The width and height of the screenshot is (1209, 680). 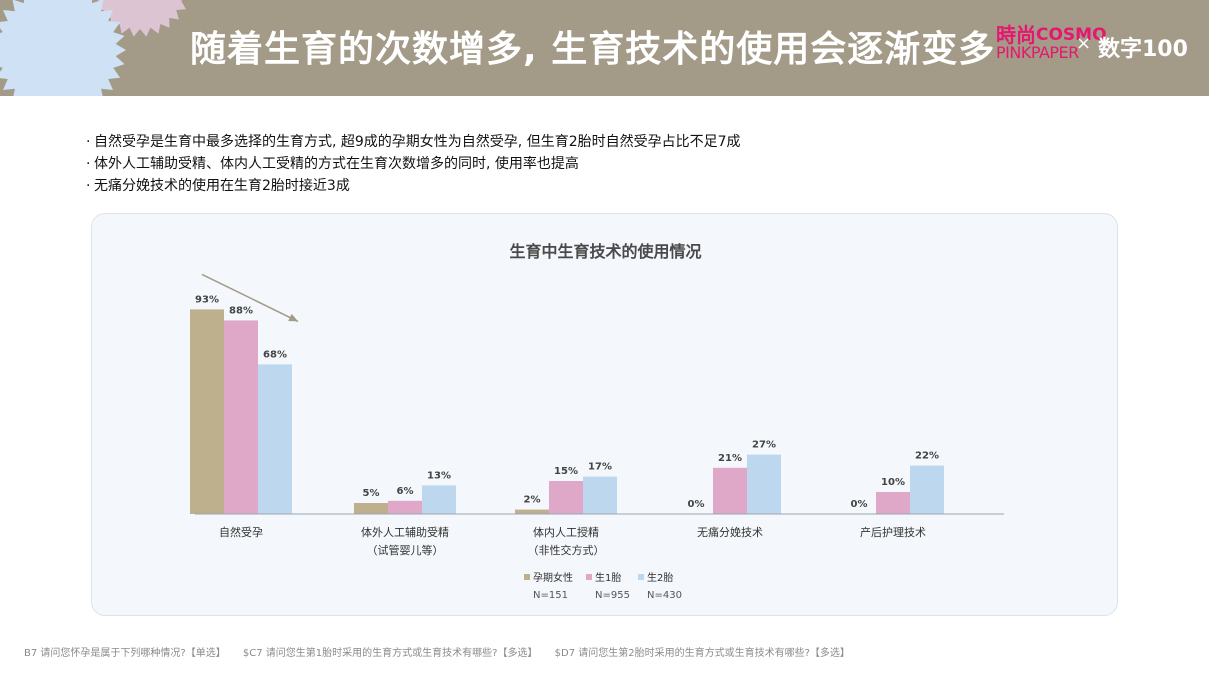 I want to click on legend-sample-size: N=955, so click(x=612, y=595).